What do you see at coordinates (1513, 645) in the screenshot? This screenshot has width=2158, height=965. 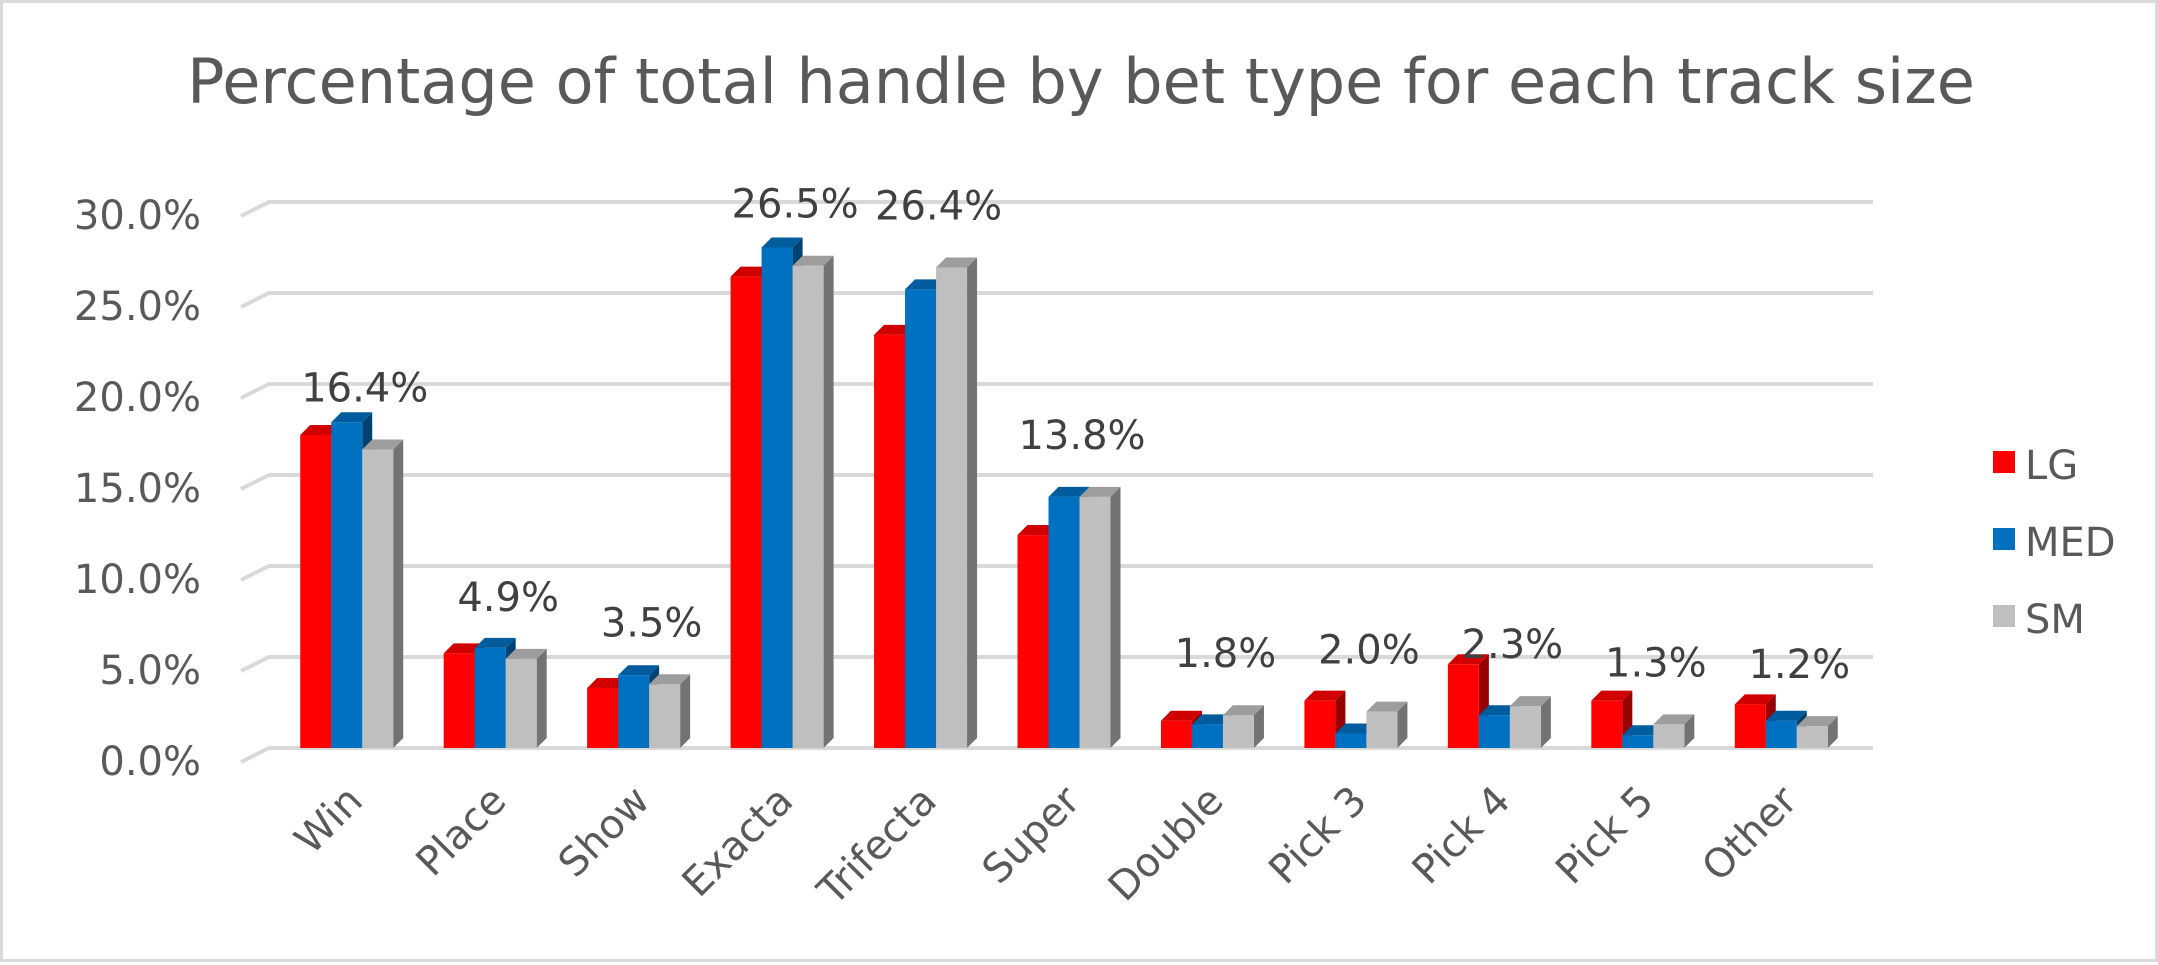 I see `data-label: 2.3%` at bounding box center [1513, 645].